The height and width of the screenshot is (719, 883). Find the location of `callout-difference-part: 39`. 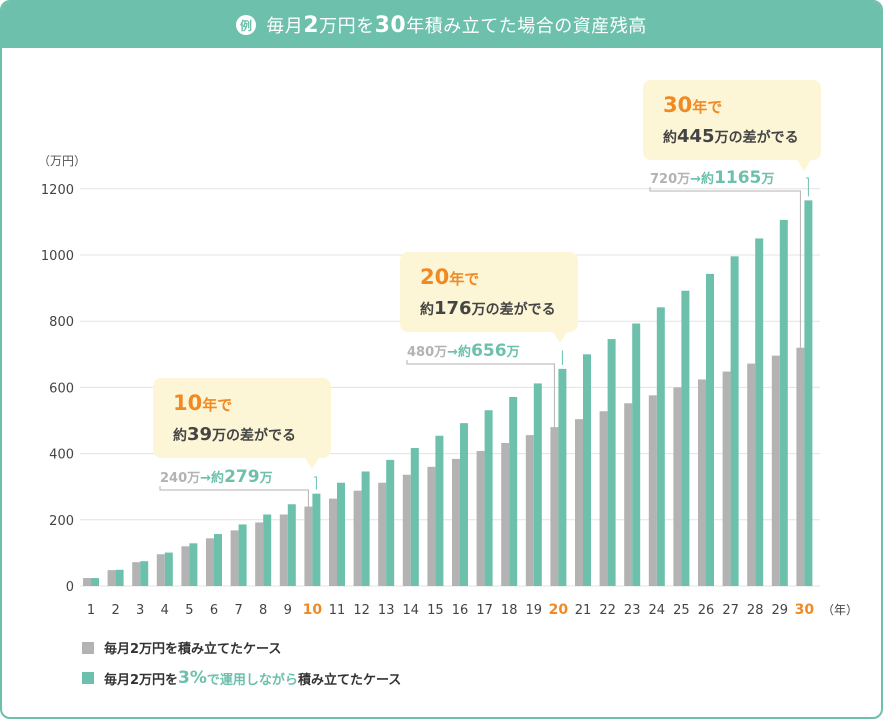

callout-difference-part: 39 is located at coordinates (199, 434).